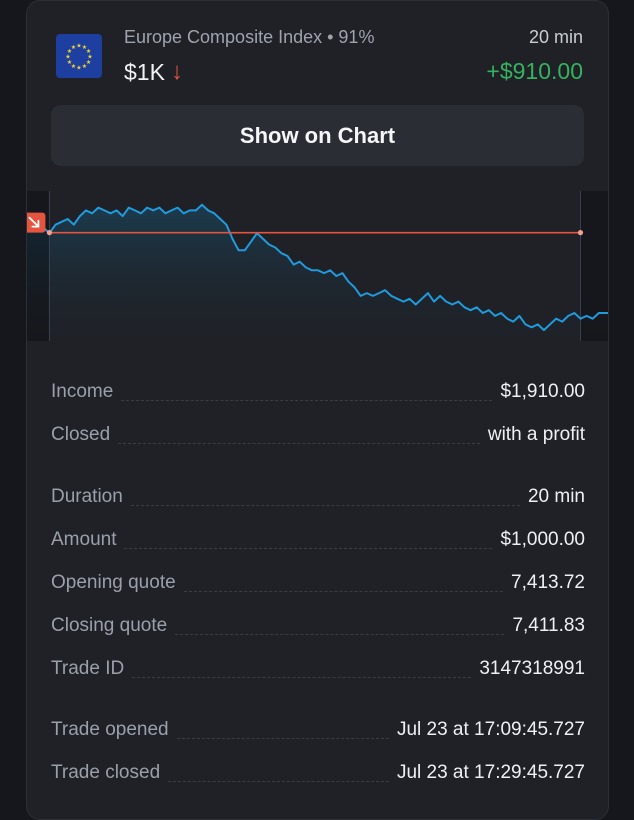 The width and height of the screenshot is (634, 820). Describe the element at coordinates (318, 579) in the screenshot. I see `detail-row-opening-quote: Opening quote 7,413.72` at that location.